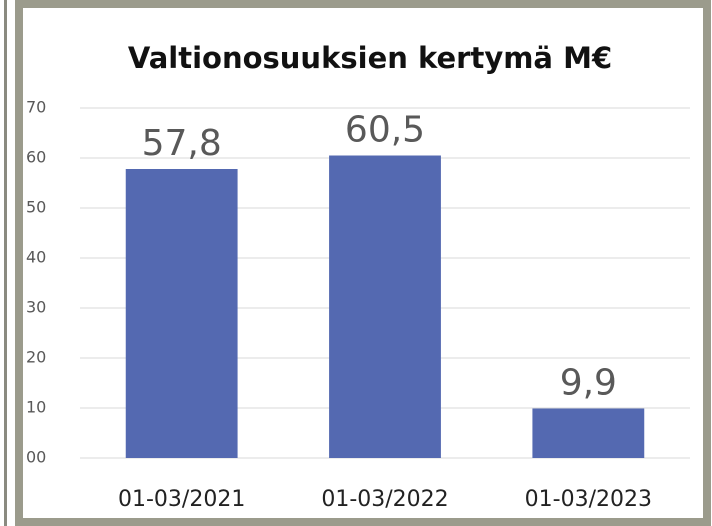  Describe the element at coordinates (384, 499) in the screenshot. I see `x-tick-label: 01-03/2022` at that location.